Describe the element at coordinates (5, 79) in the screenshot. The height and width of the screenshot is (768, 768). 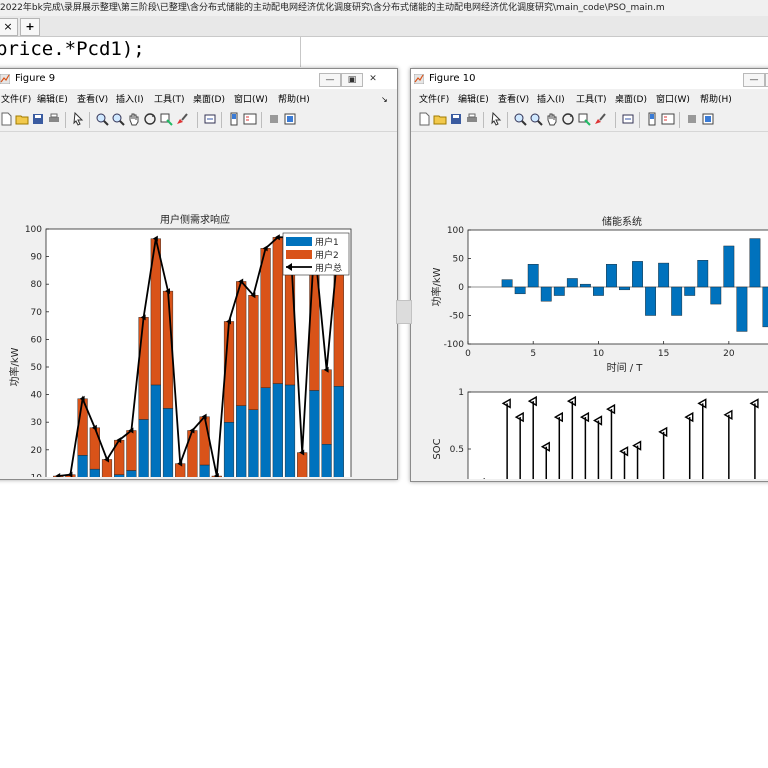
I see `matlab-figure-icon` at that location.